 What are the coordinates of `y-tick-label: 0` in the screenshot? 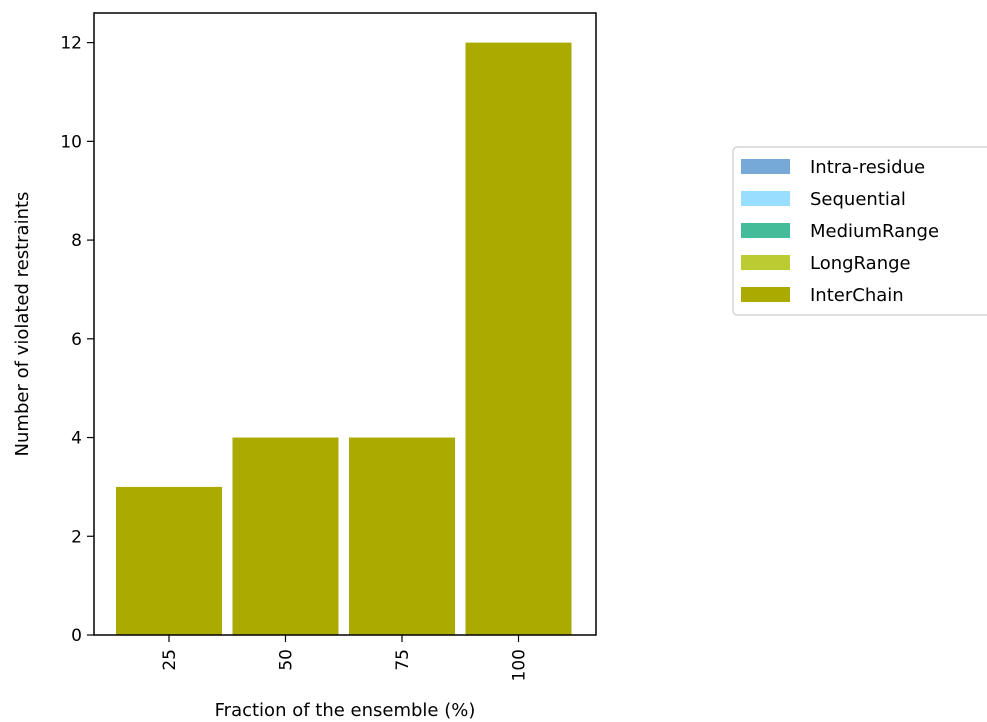 It's located at (76, 636).